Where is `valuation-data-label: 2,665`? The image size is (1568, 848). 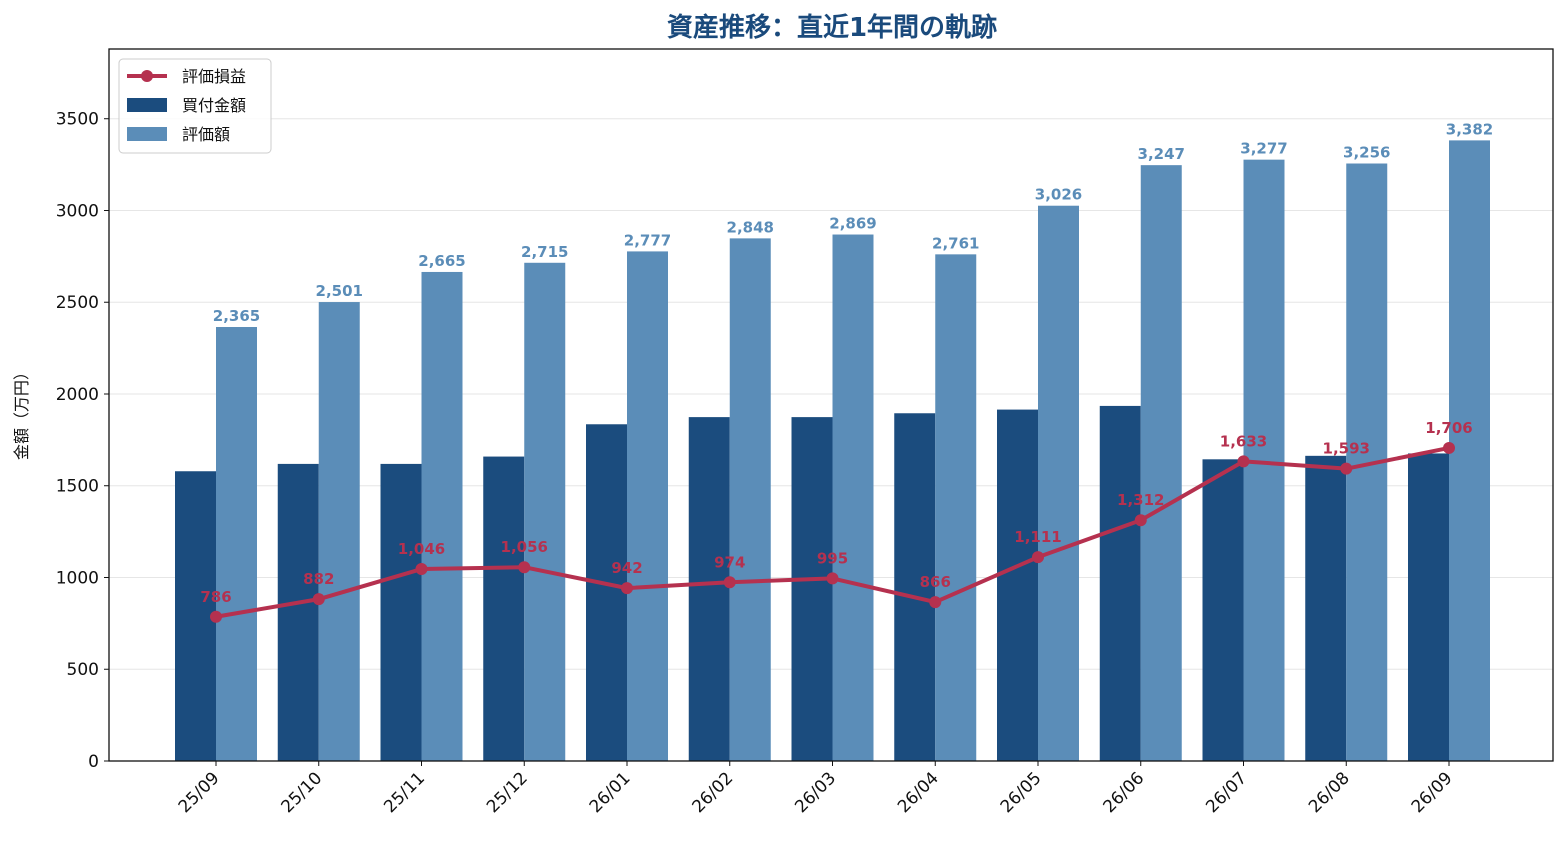 valuation-data-label: 2,665 is located at coordinates (441, 261).